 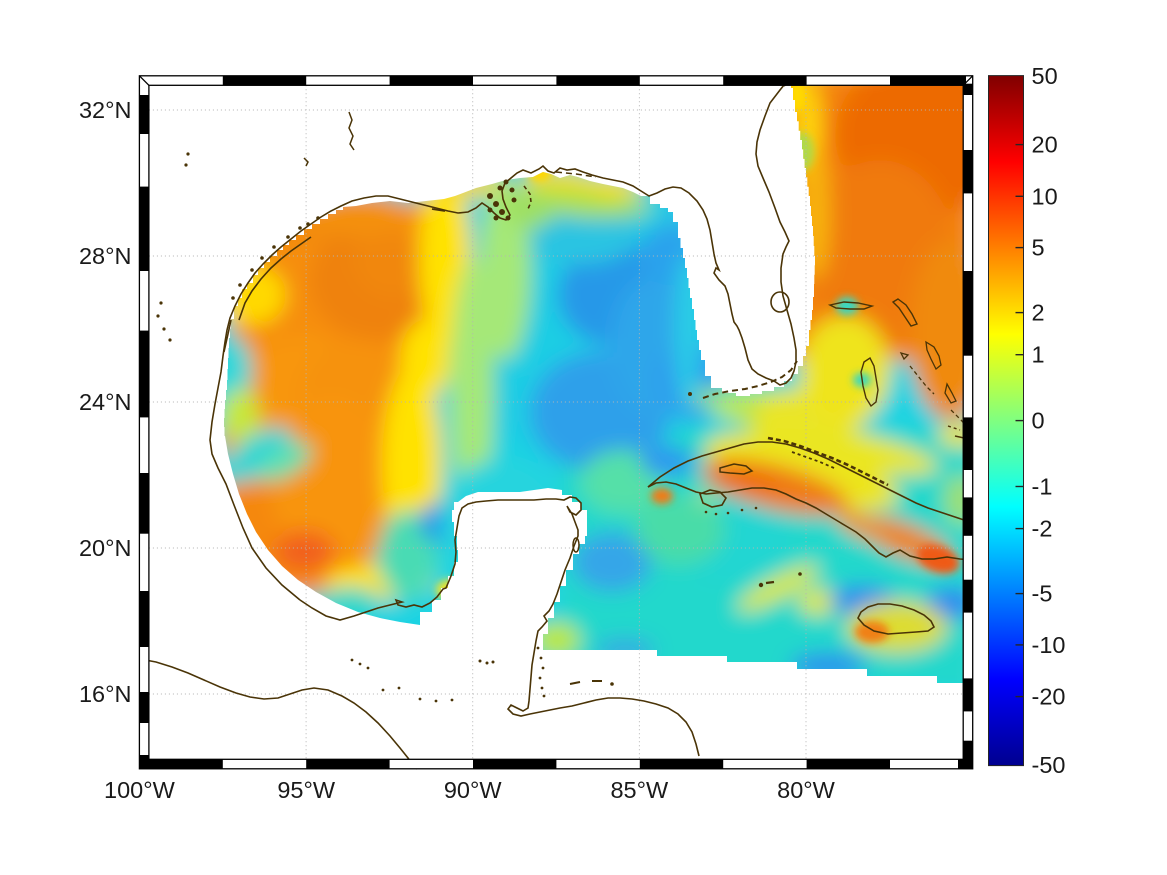 I want to click on svg-text: 28°N, so click(x=105, y=256).